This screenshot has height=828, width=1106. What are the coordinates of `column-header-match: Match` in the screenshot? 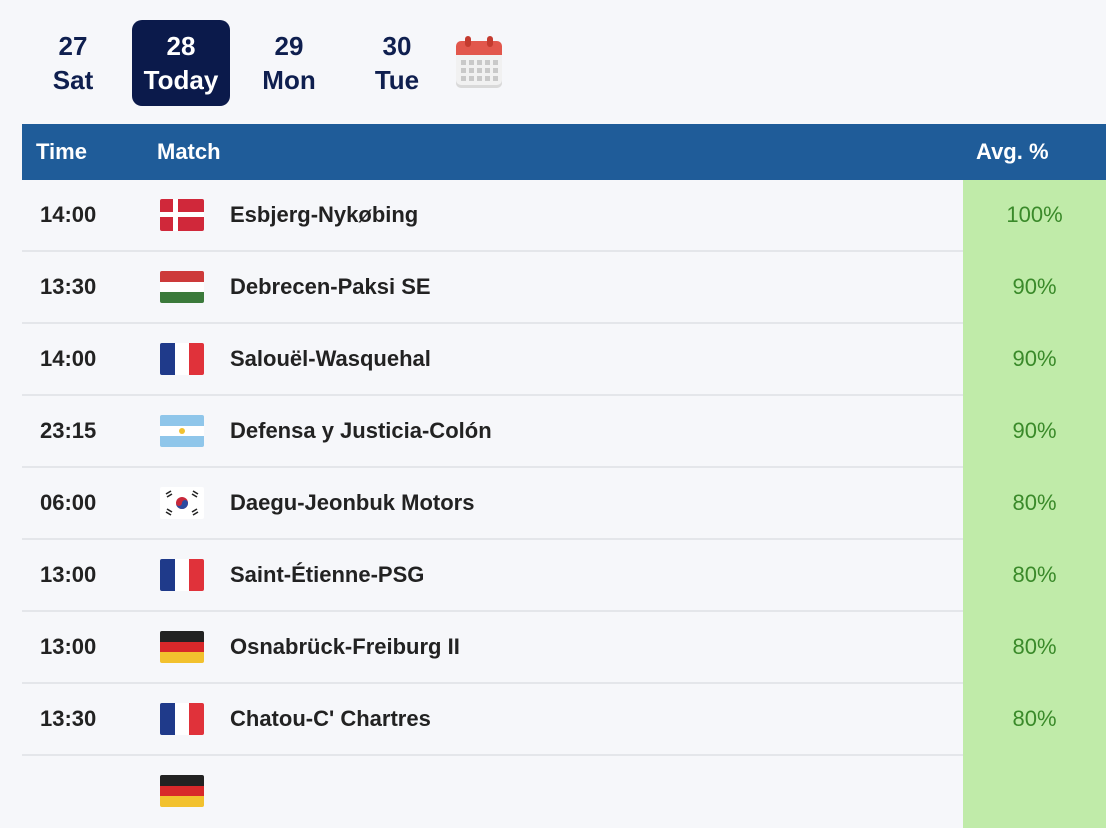 It's located at (189, 151).